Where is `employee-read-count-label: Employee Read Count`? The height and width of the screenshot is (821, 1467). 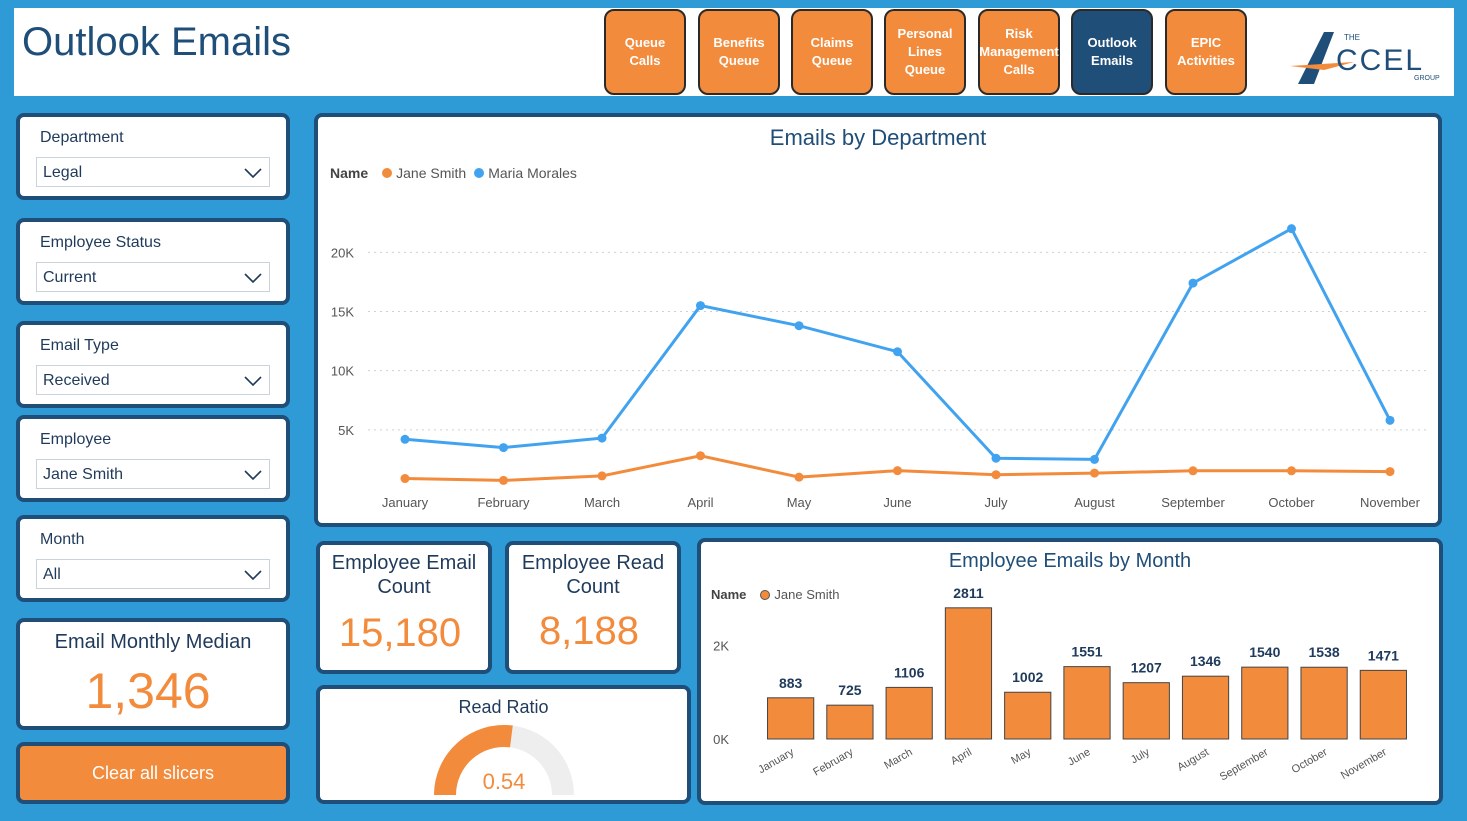 employee-read-count-label: Employee Read Count is located at coordinates (593, 575).